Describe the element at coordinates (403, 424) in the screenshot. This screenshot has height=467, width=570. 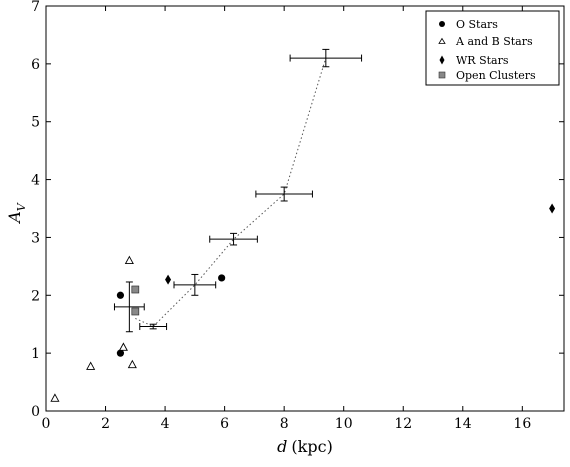
I see `x-tick-label: 12` at that location.